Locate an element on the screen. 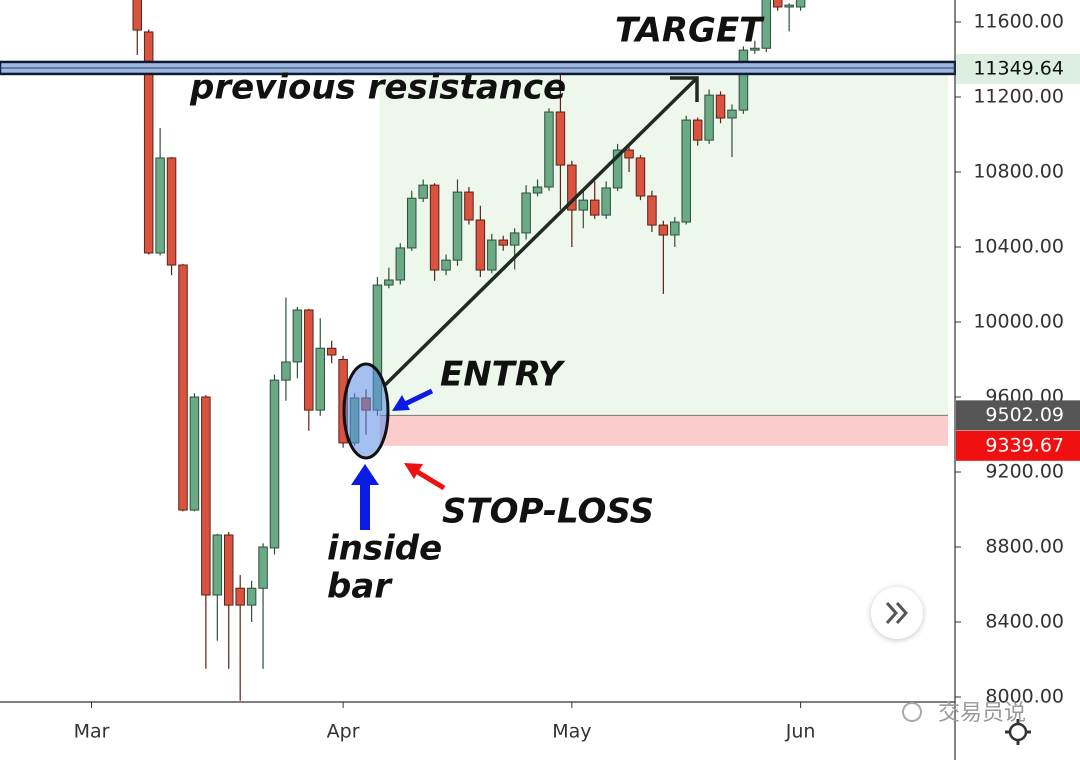 This screenshot has height=760, width=1080. inside-arrow is located at coordinates (365, 506).